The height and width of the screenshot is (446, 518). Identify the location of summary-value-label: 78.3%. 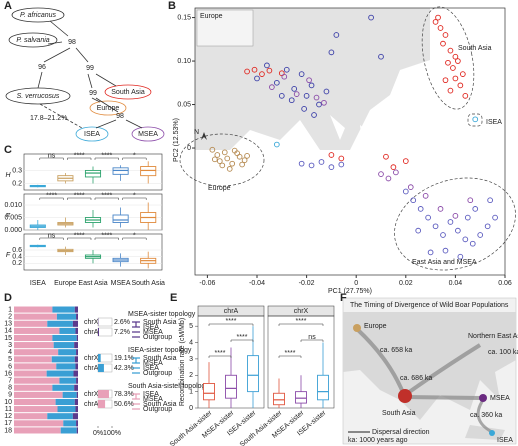
(124, 394).